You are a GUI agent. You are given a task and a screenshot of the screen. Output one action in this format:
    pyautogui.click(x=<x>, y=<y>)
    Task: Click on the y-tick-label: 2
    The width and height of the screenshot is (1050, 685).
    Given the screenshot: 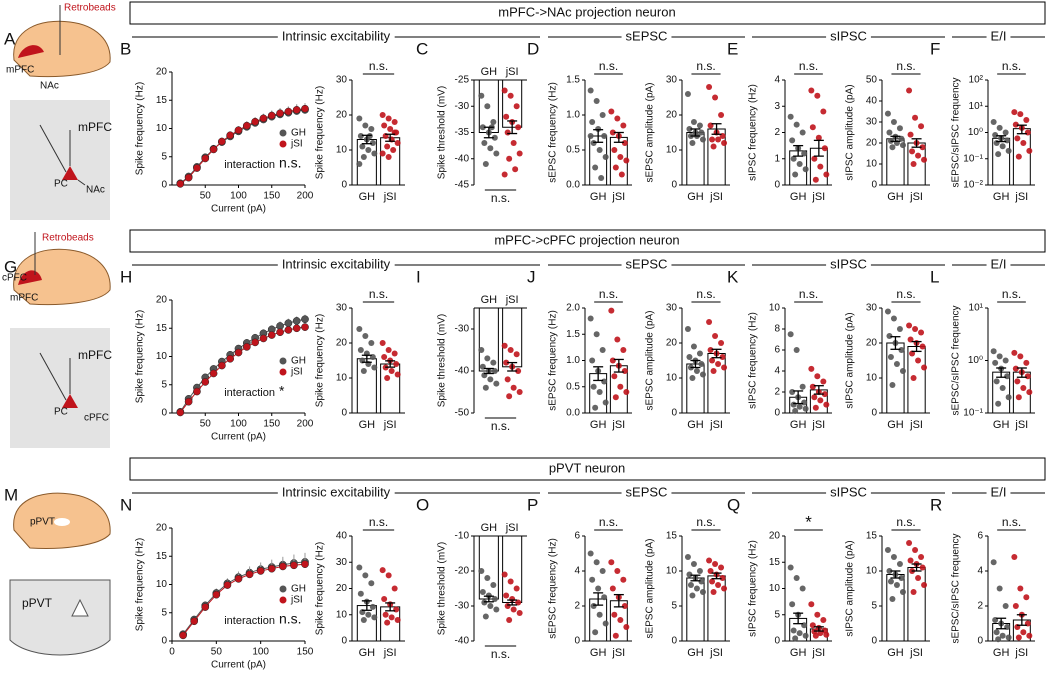 What is the action you would take?
    pyautogui.click(x=777, y=392)
    